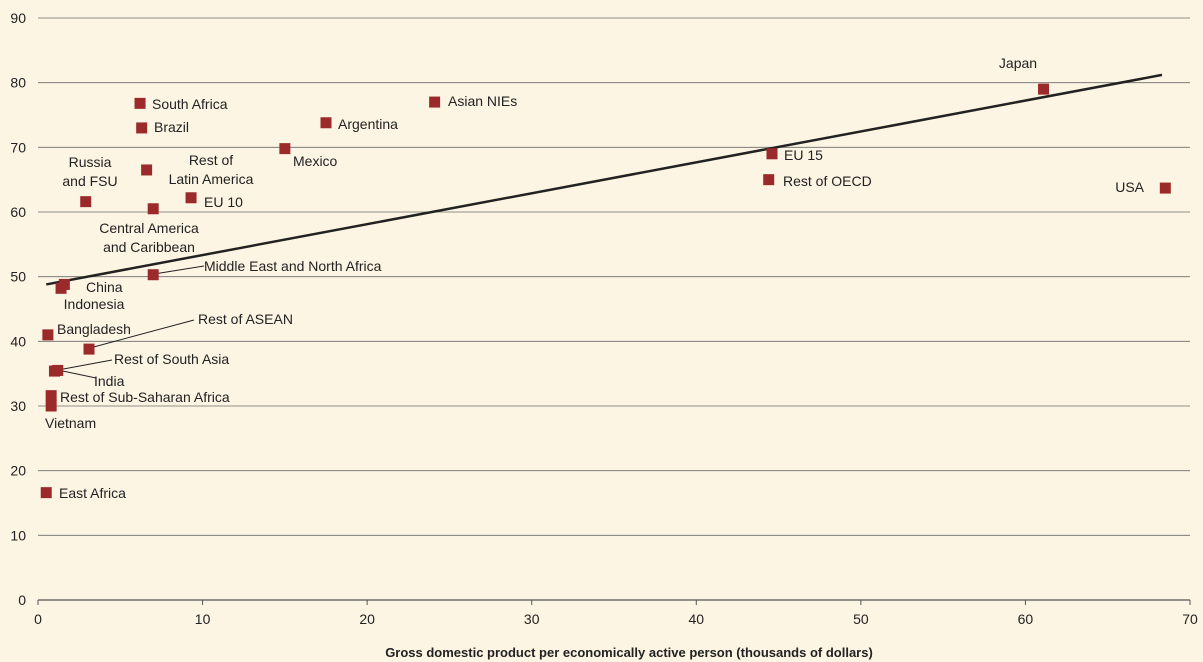  What do you see at coordinates (171, 359) in the screenshot?
I see `label-rest-of-south-asia: Rest of South Asia` at bounding box center [171, 359].